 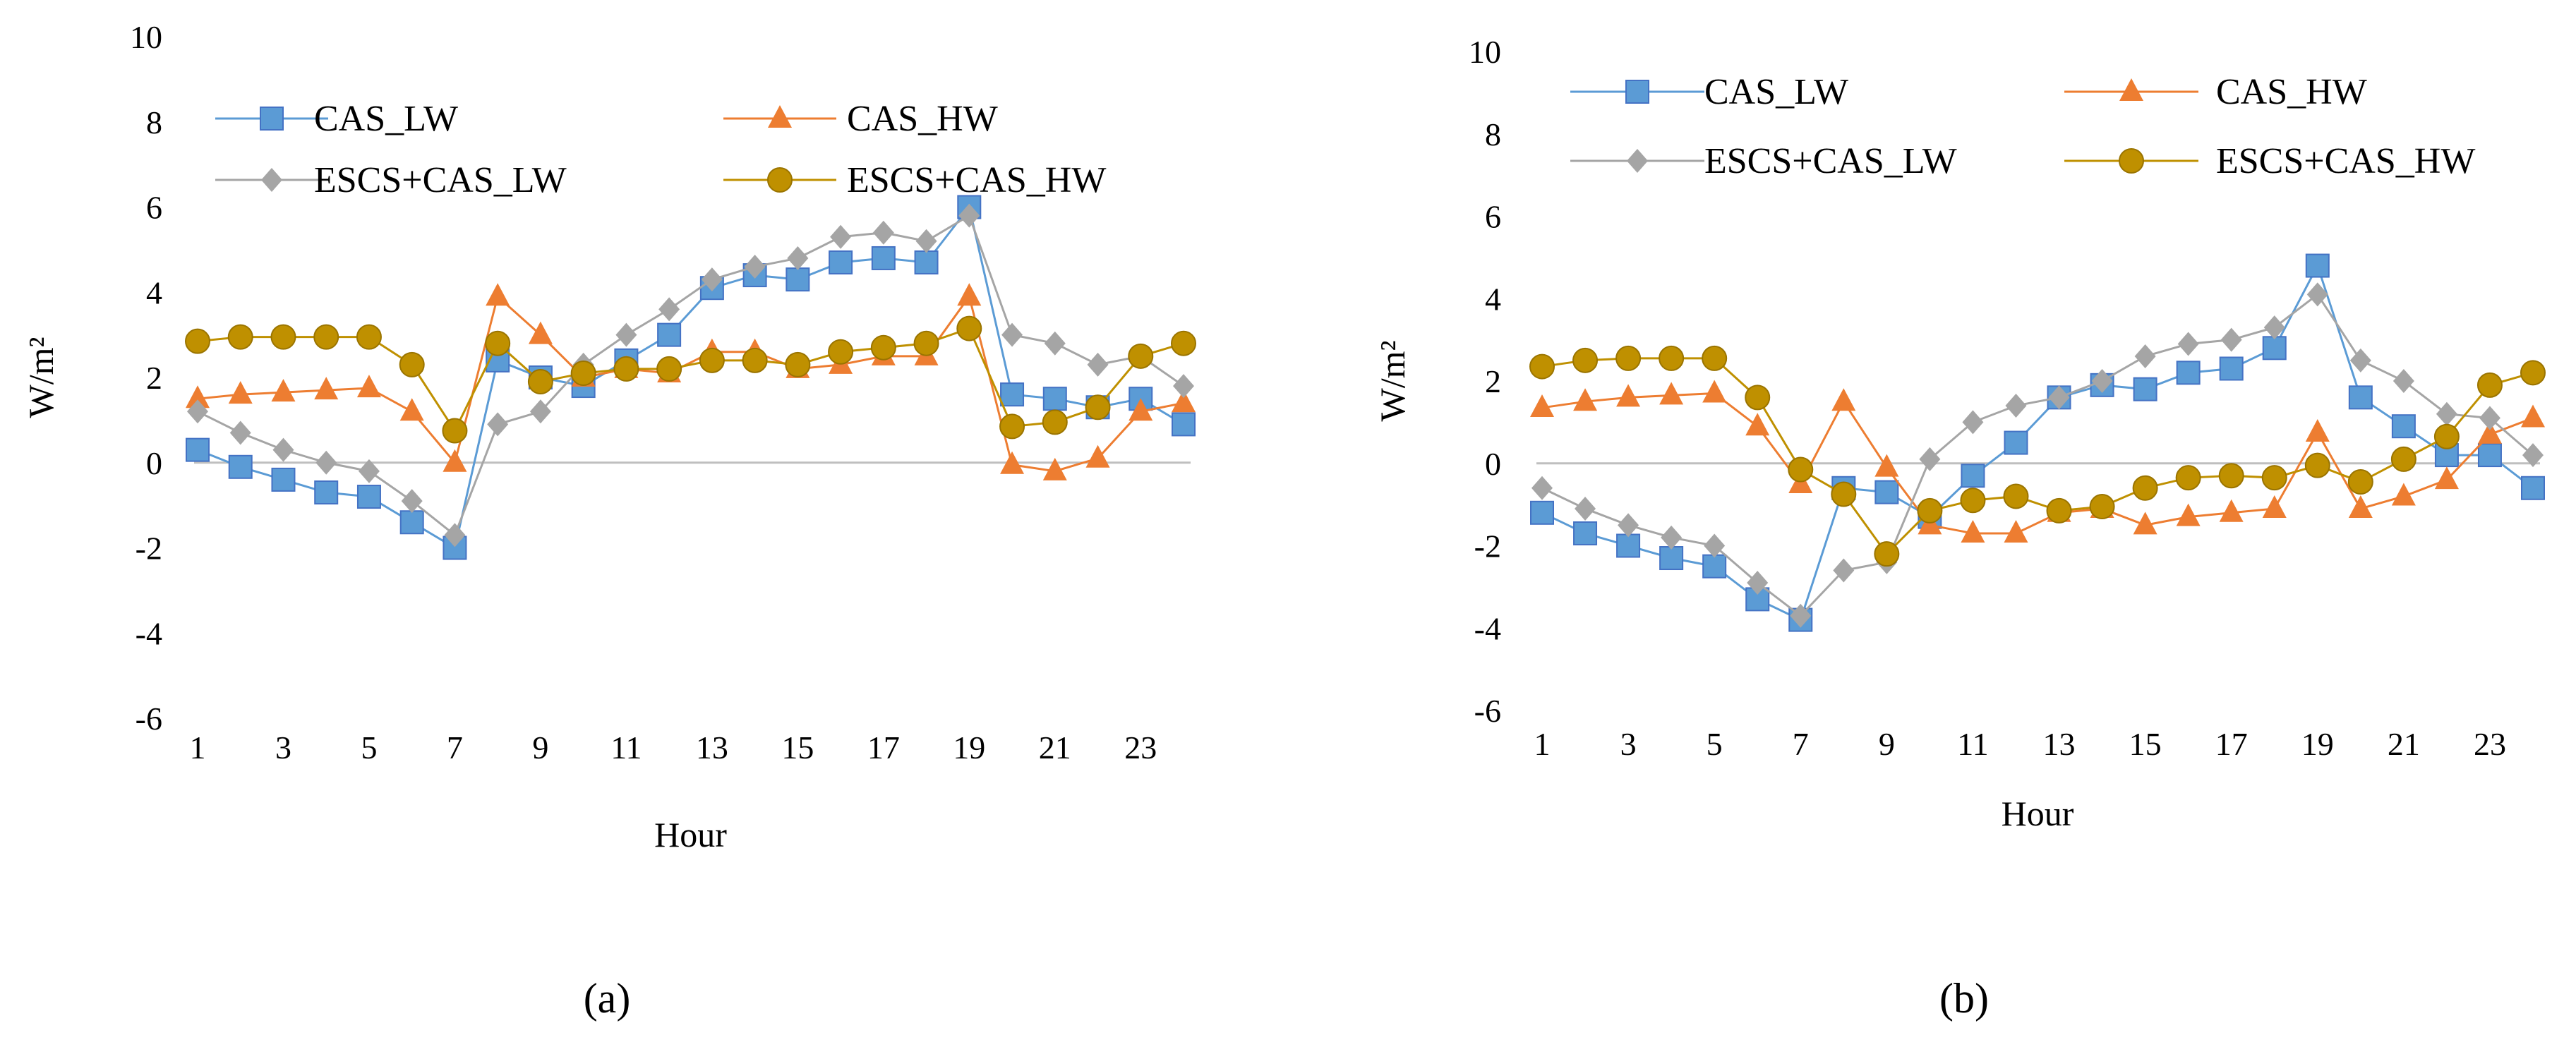 What do you see at coordinates (336, 119) in the screenshot?
I see `legend-entry: CAS_LW` at bounding box center [336, 119].